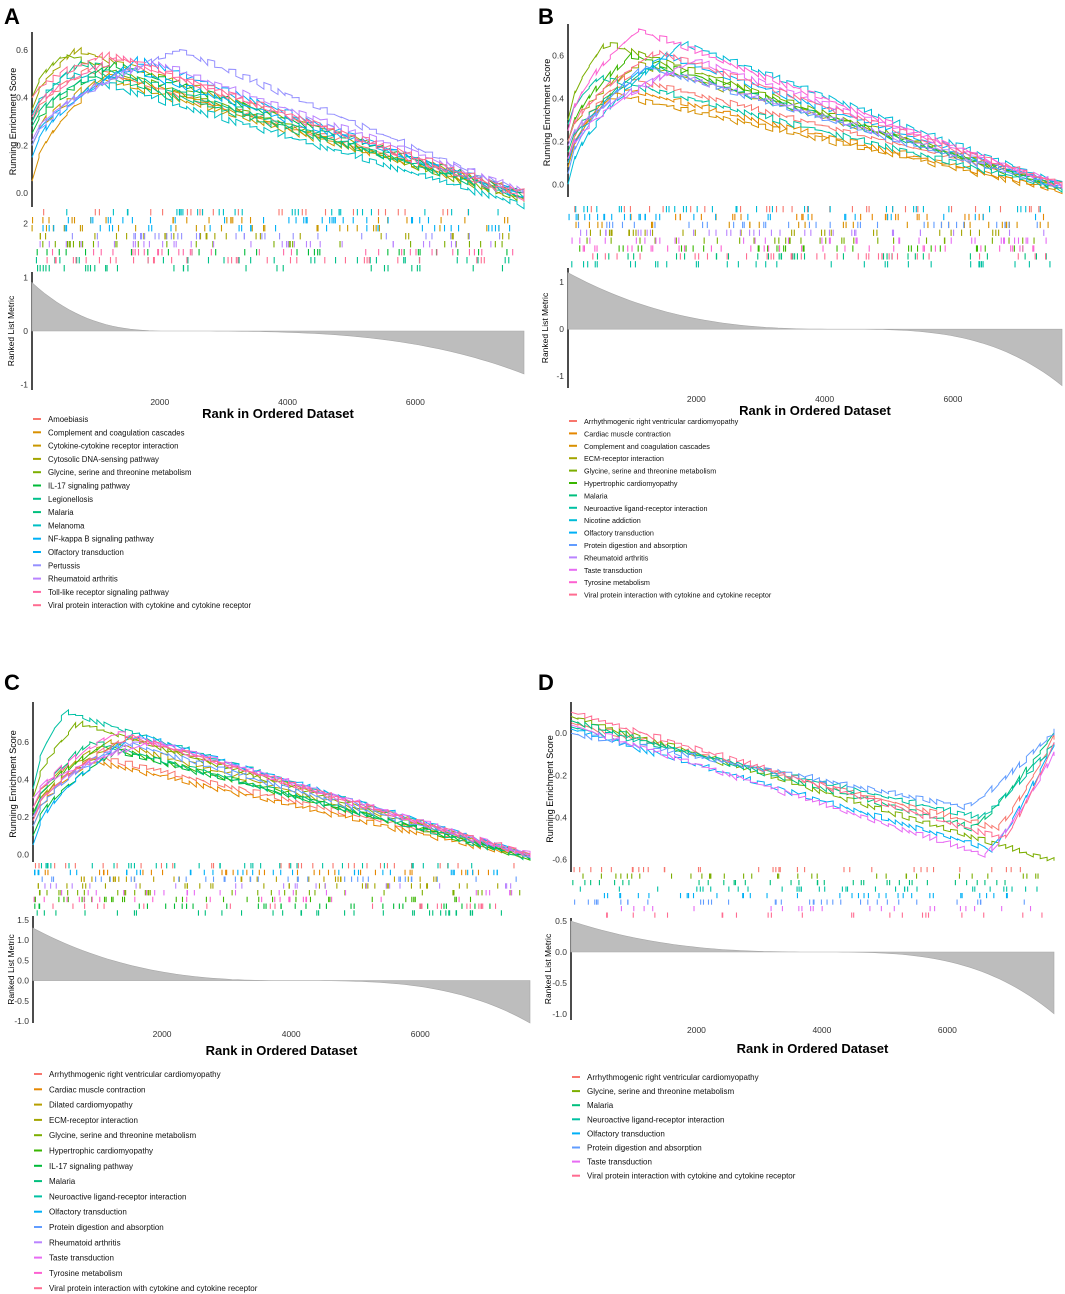 This screenshot has width=1065, height=1294. I want to click on legend-label: ECM-receptor interaction, so click(624, 458).